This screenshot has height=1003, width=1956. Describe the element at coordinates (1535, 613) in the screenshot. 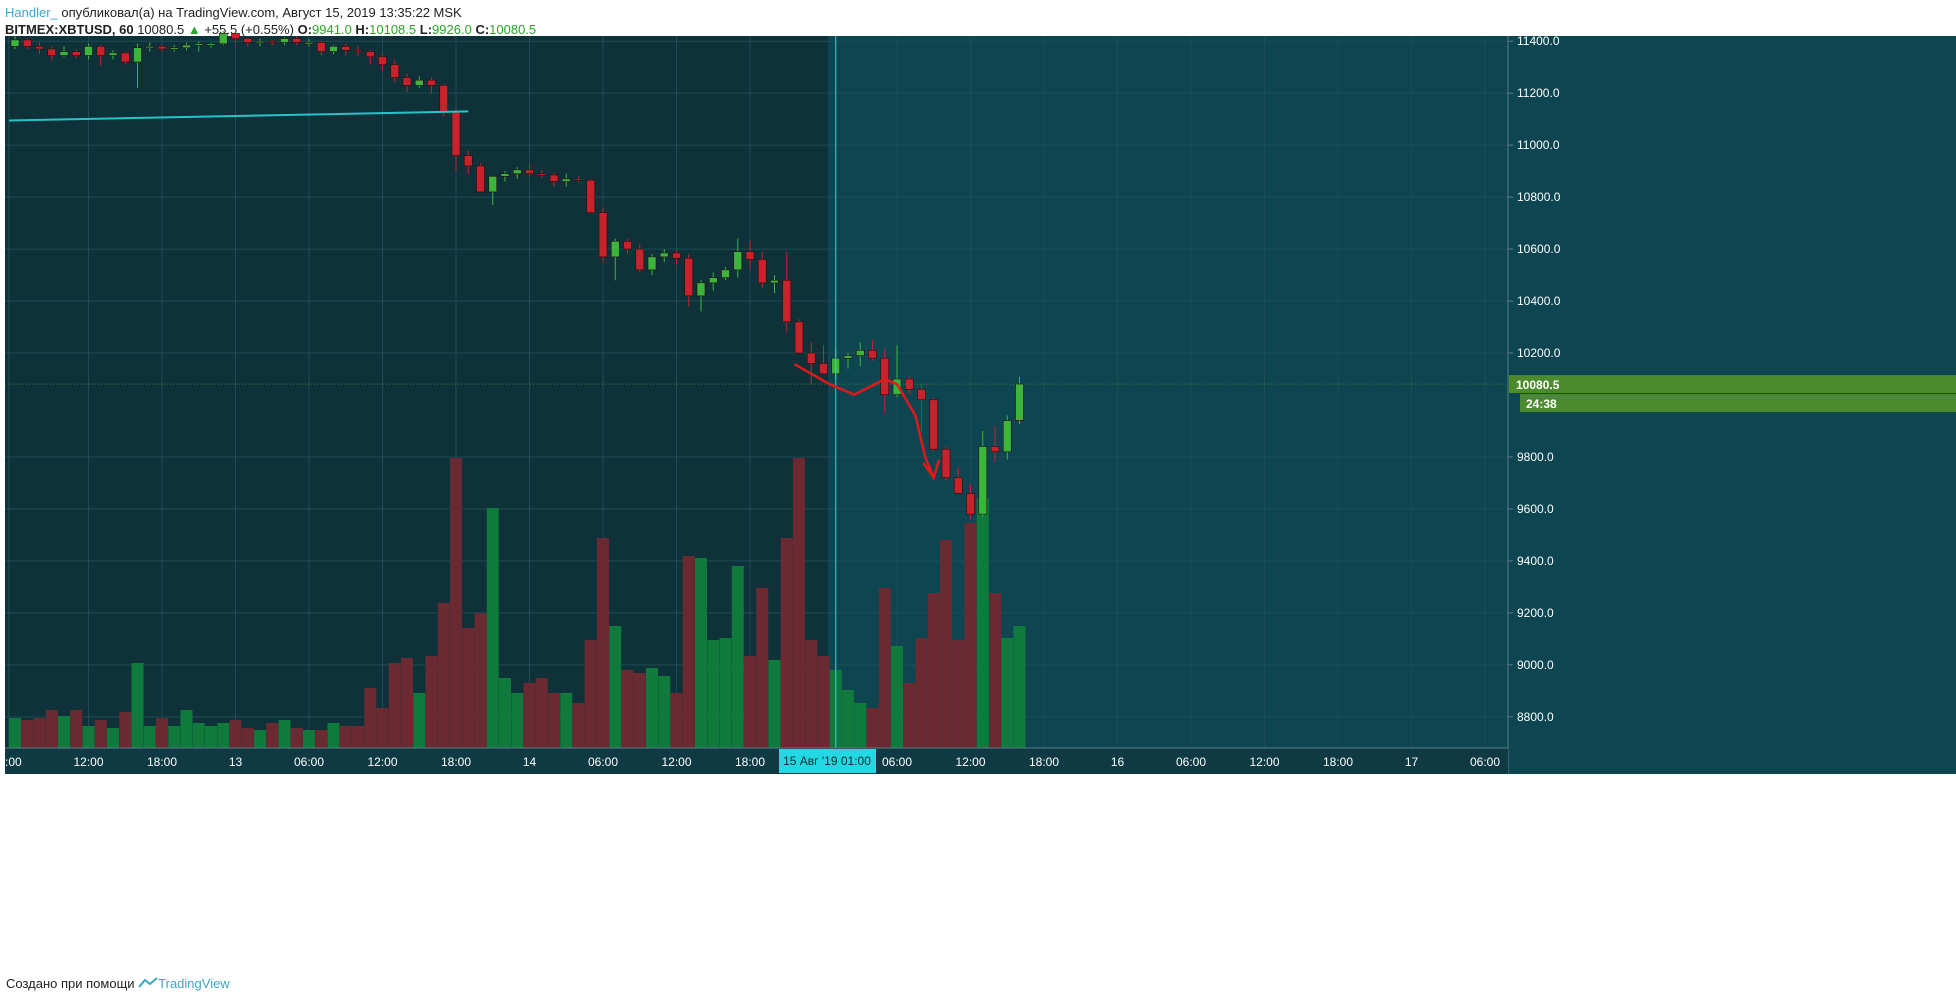

I see `price-tick-label: 9200.0` at that location.